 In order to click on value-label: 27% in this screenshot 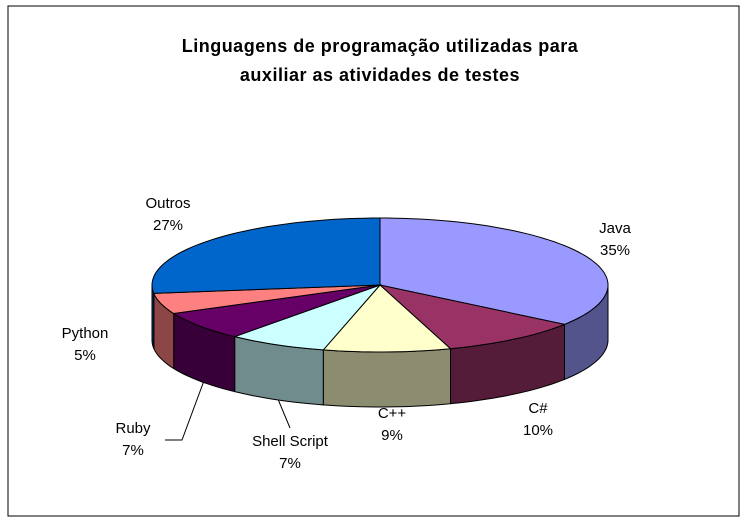, I will do `click(168, 225)`.